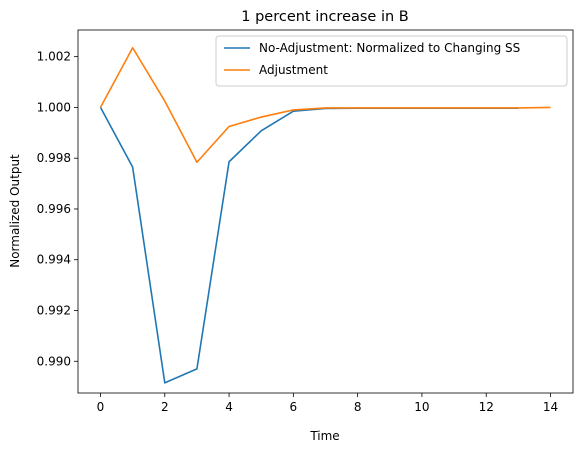  I want to click on x-axis-label: Time, so click(324, 436).